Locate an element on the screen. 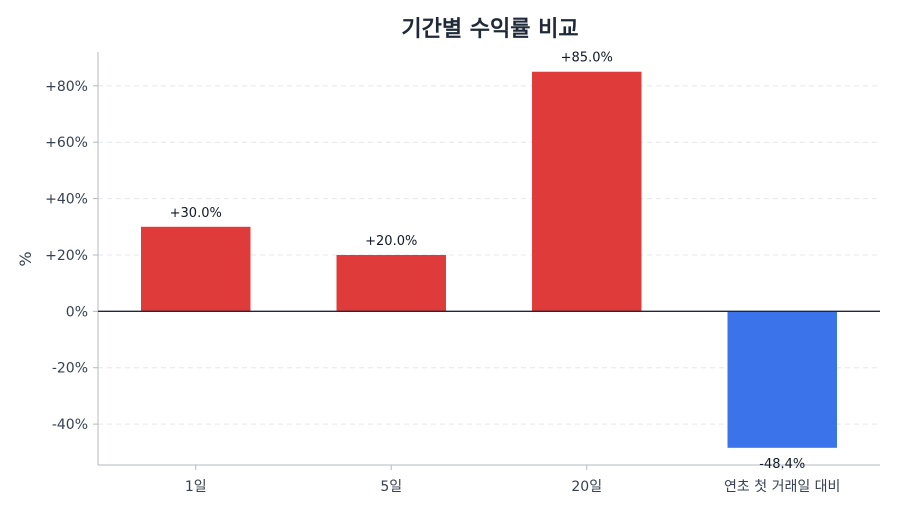 Image resolution: width=900 pixels, height=514 pixels. data-label: +20.0% is located at coordinates (391, 241).